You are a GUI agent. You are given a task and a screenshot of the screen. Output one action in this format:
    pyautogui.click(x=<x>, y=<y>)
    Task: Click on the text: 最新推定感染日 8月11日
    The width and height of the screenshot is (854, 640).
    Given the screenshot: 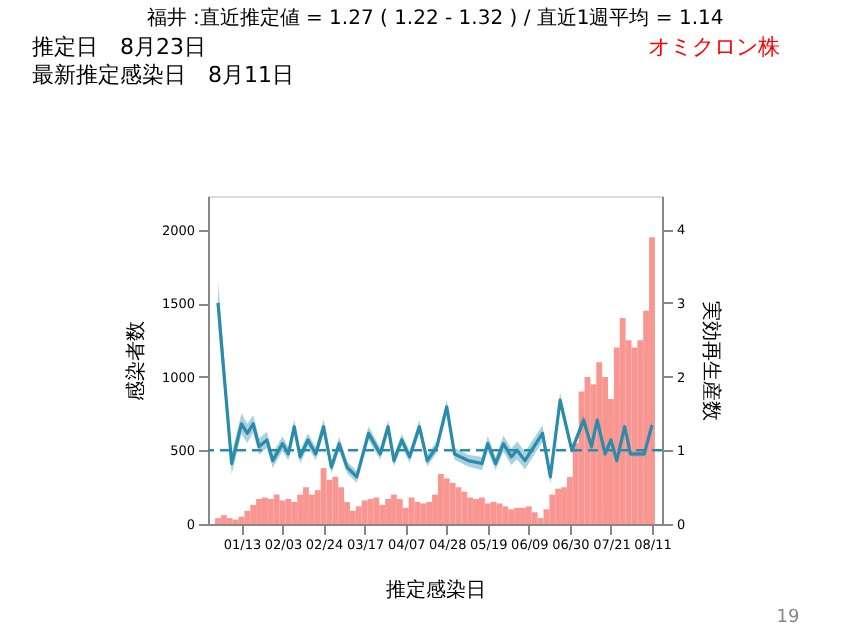 What is the action you would take?
    pyautogui.click(x=163, y=75)
    